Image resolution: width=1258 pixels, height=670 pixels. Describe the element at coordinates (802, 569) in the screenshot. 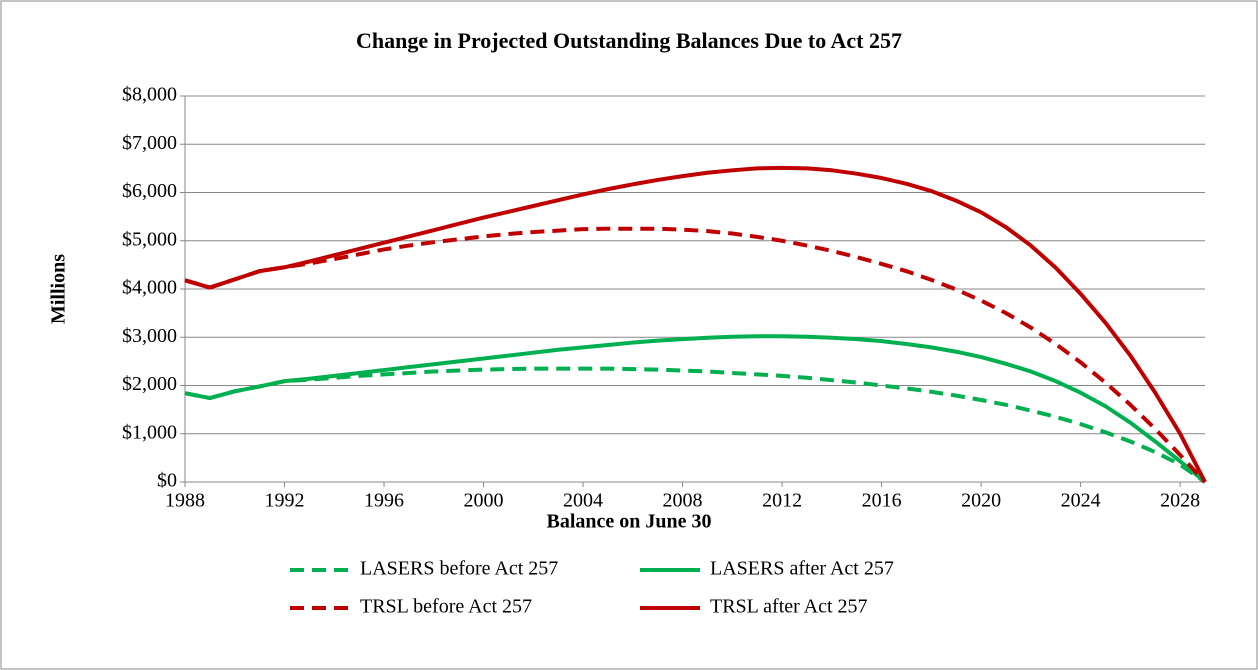

I see `legend-label: LASERS after Act 257` at that location.